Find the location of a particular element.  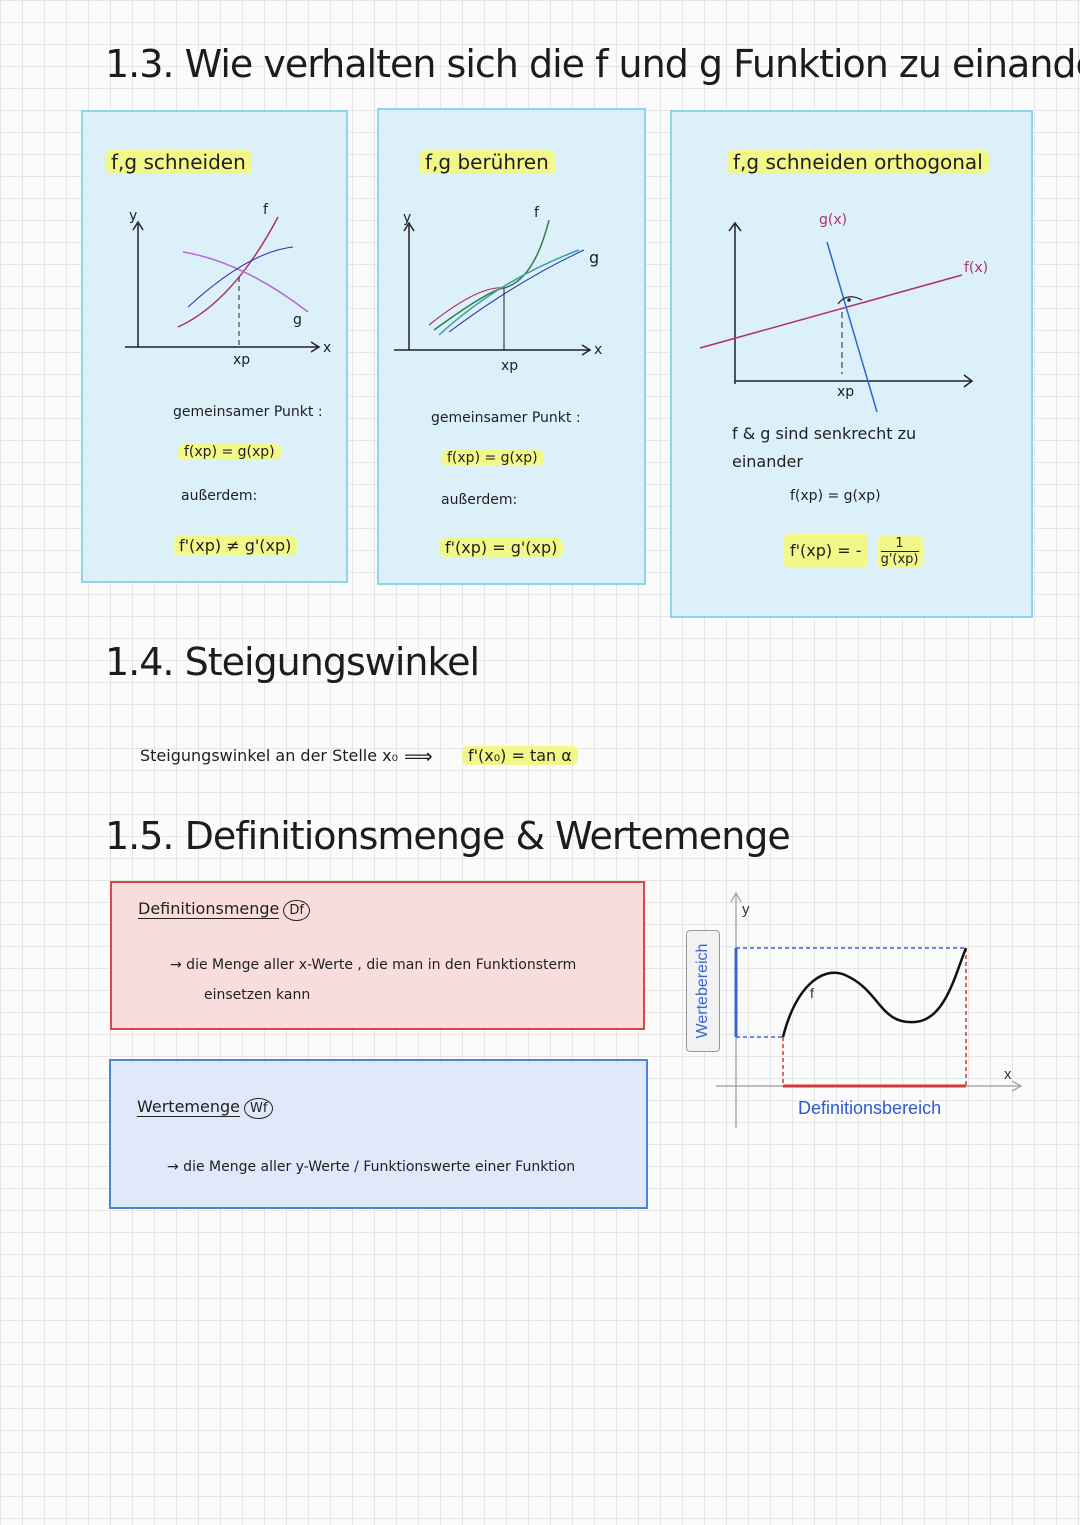

def-text-2: einsetzen kann is located at coordinates (257, 995).